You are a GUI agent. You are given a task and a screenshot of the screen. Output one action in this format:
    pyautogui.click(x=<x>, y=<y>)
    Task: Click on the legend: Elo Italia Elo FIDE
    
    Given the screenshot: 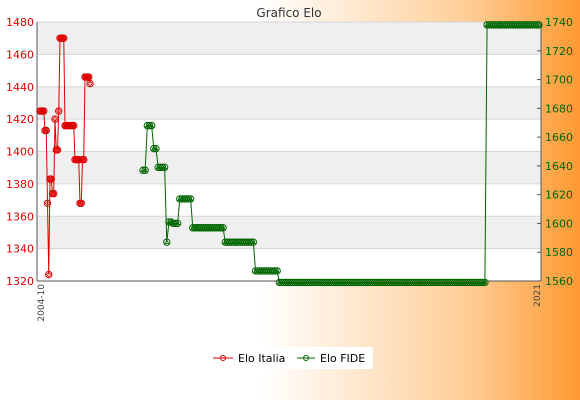 What is the action you would take?
    pyautogui.click(x=289, y=358)
    